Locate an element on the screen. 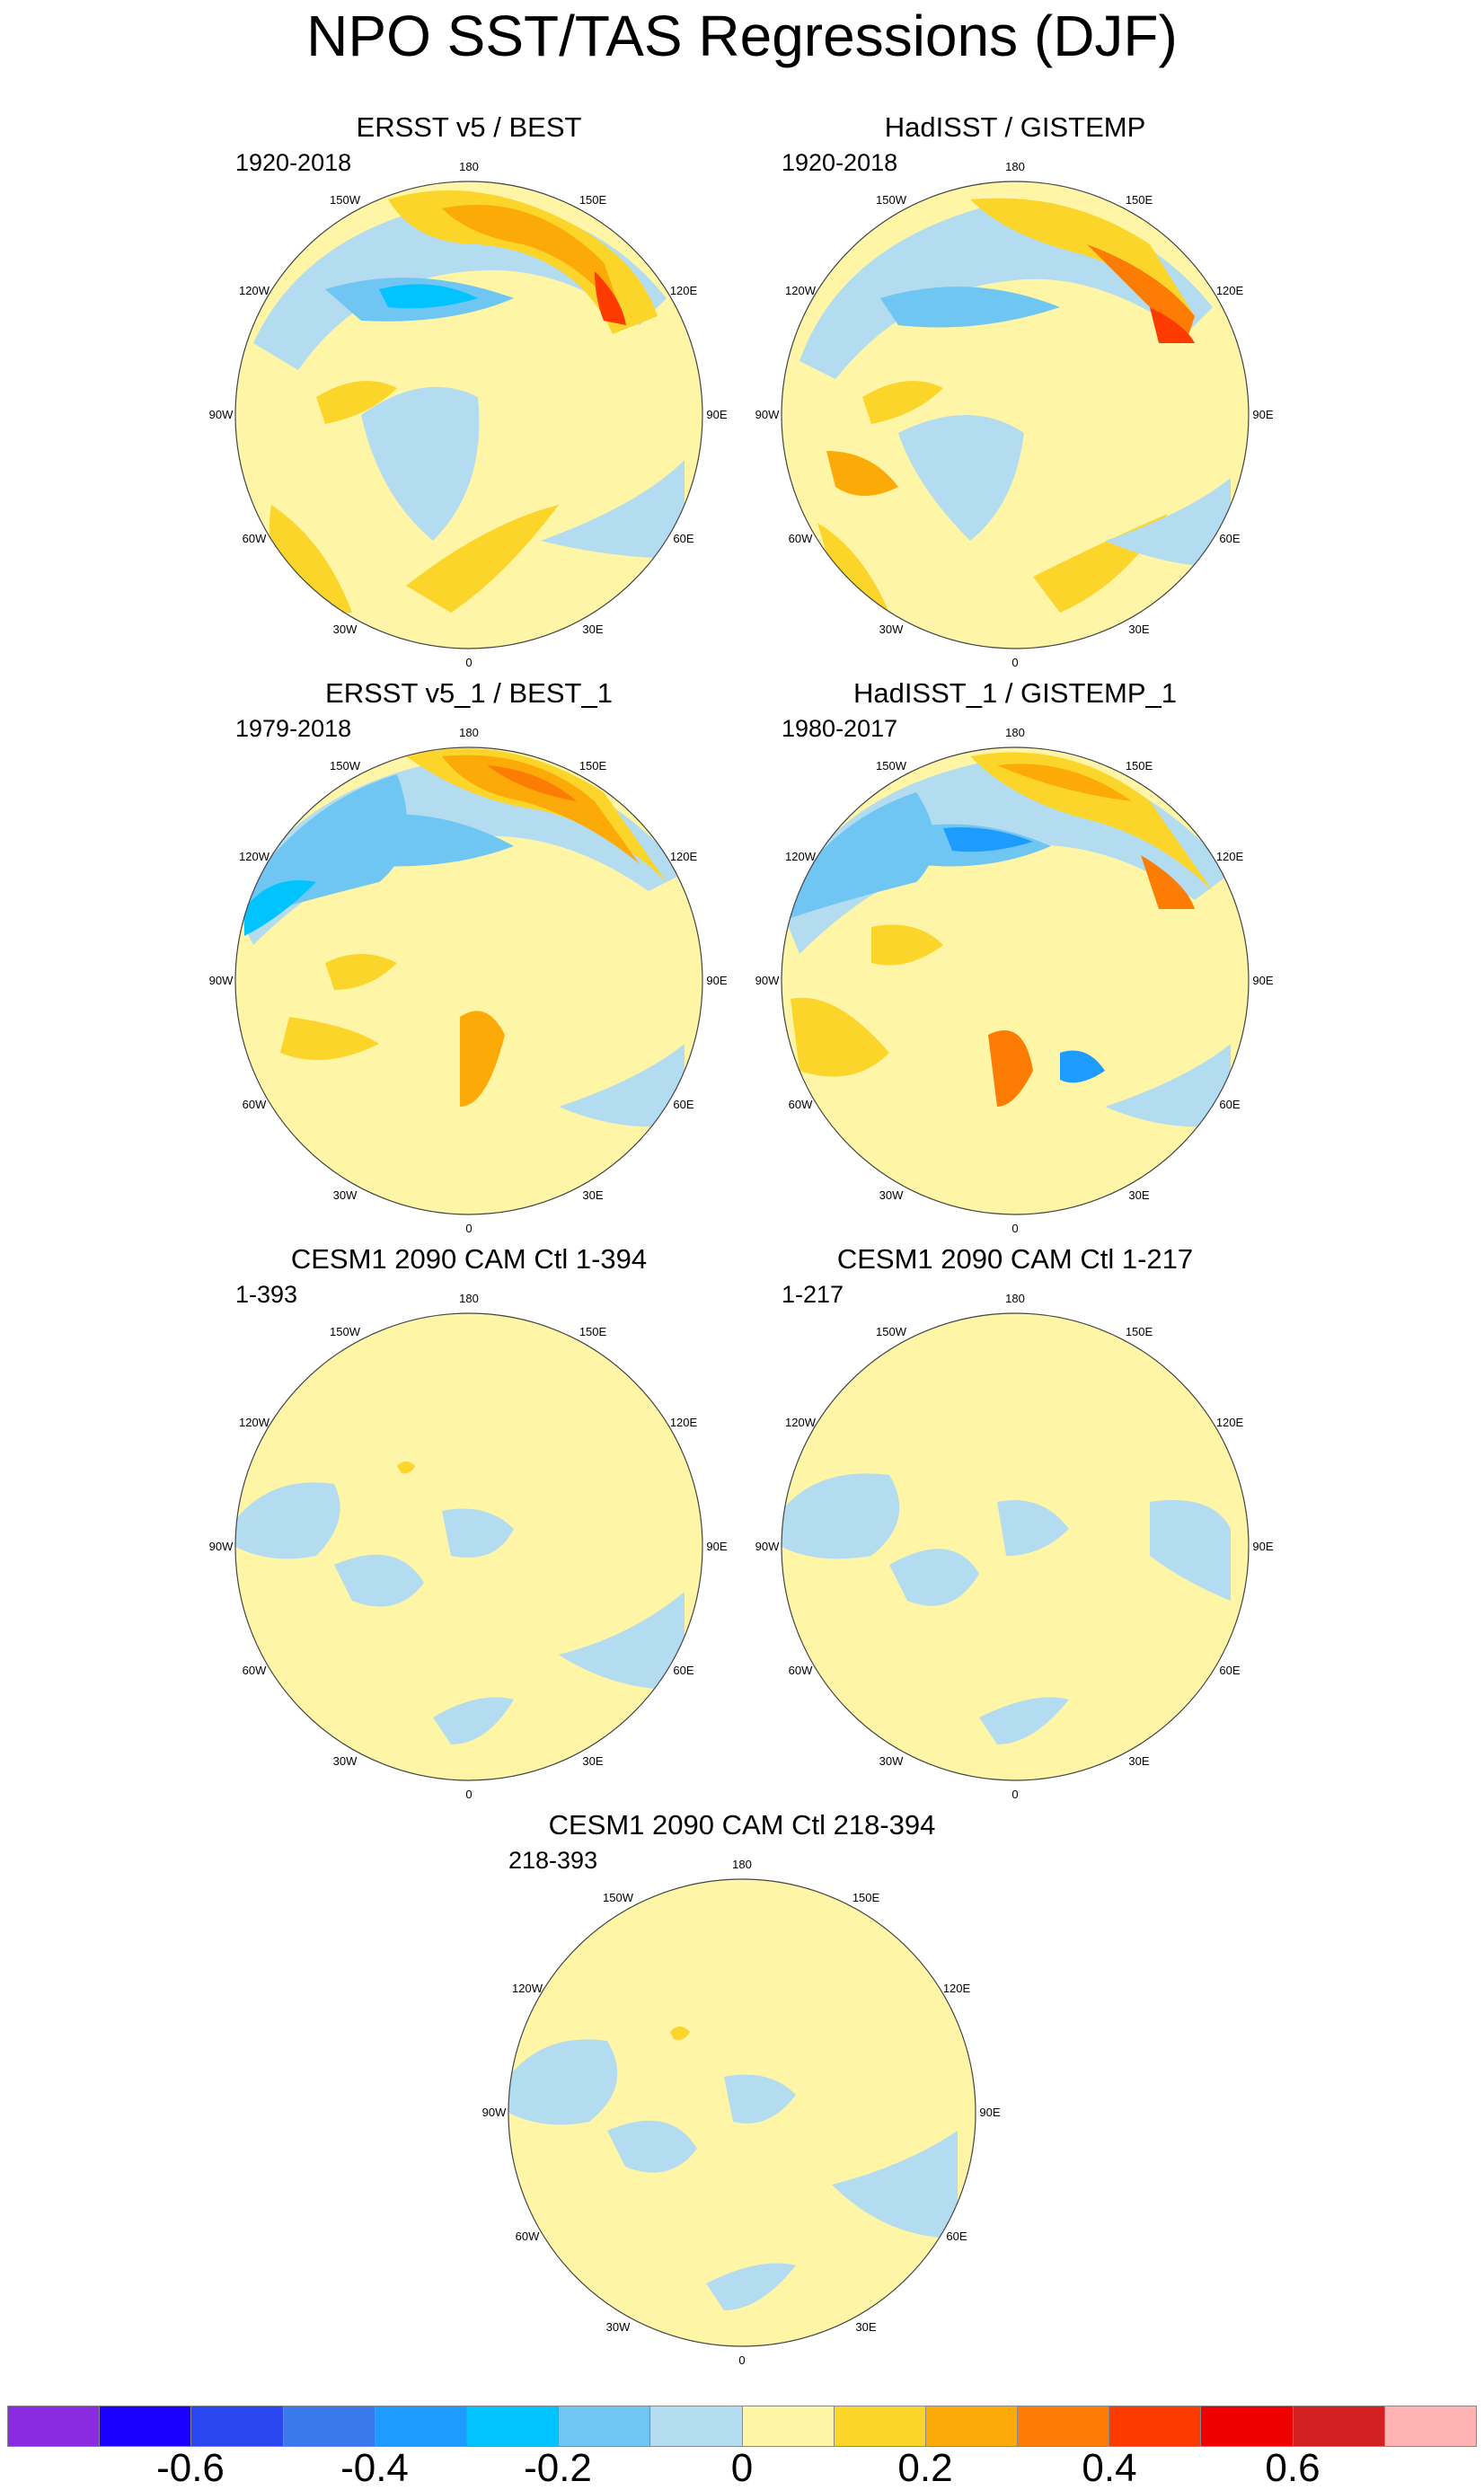 The image size is (1484, 2490). colorbar-label: 0 is located at coordinates (742, 2468).